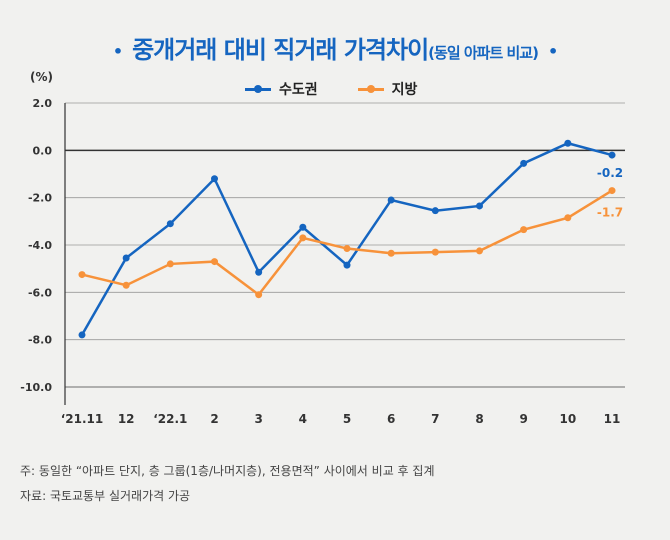 Image resolution: width=670 pixels, height=540 pixels. Describe the element at coordinates (280, 50) in the screenshot. I see `title-main: 중개거래 대비 직거래 가격차이` at that location.